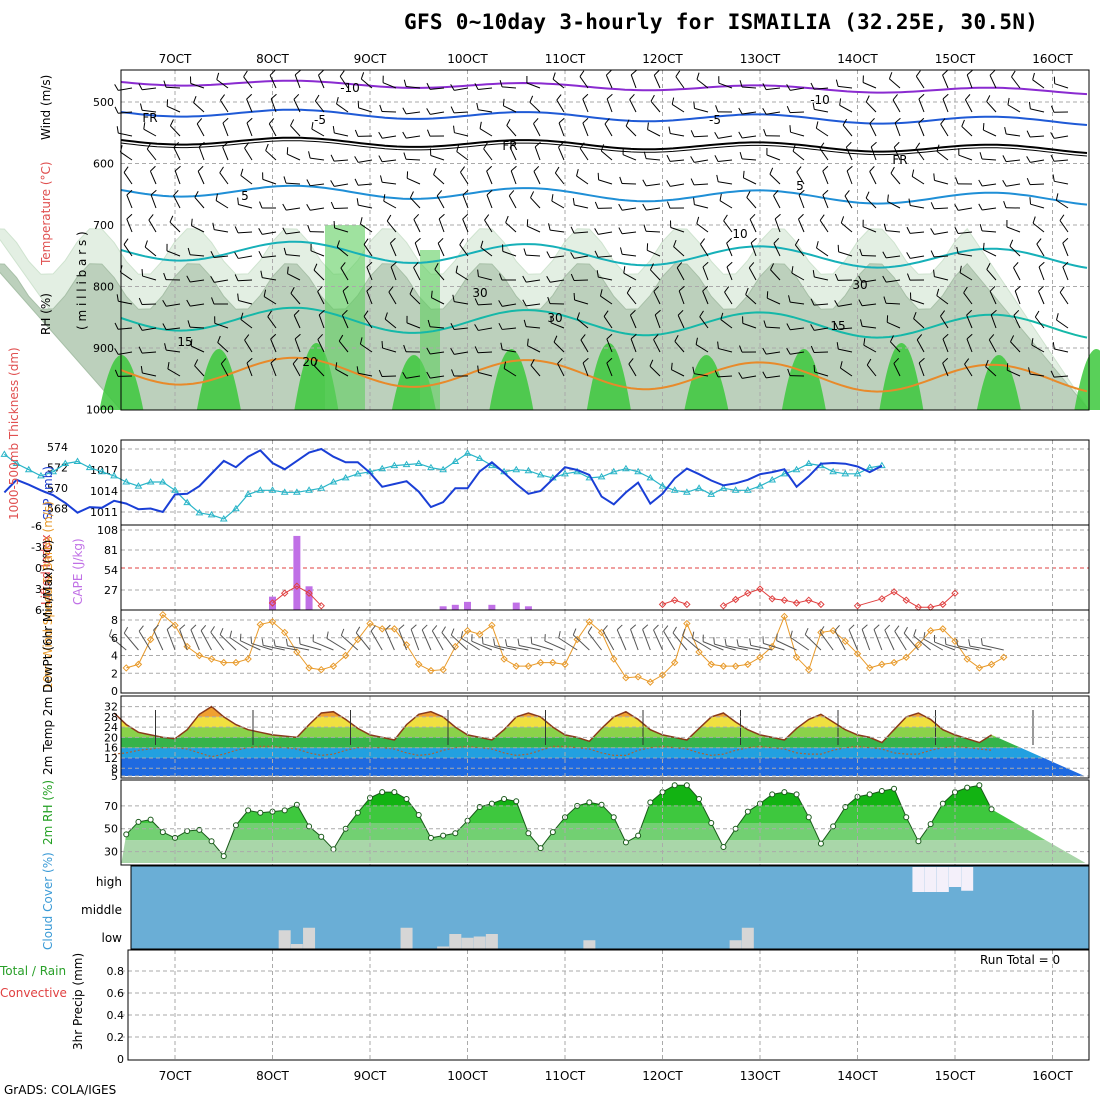 This screenshot has width=1100, height=1100. Describe the element at coordinates (104, 449) in the screenshot. I see `slp-tick: 1020` at that location.